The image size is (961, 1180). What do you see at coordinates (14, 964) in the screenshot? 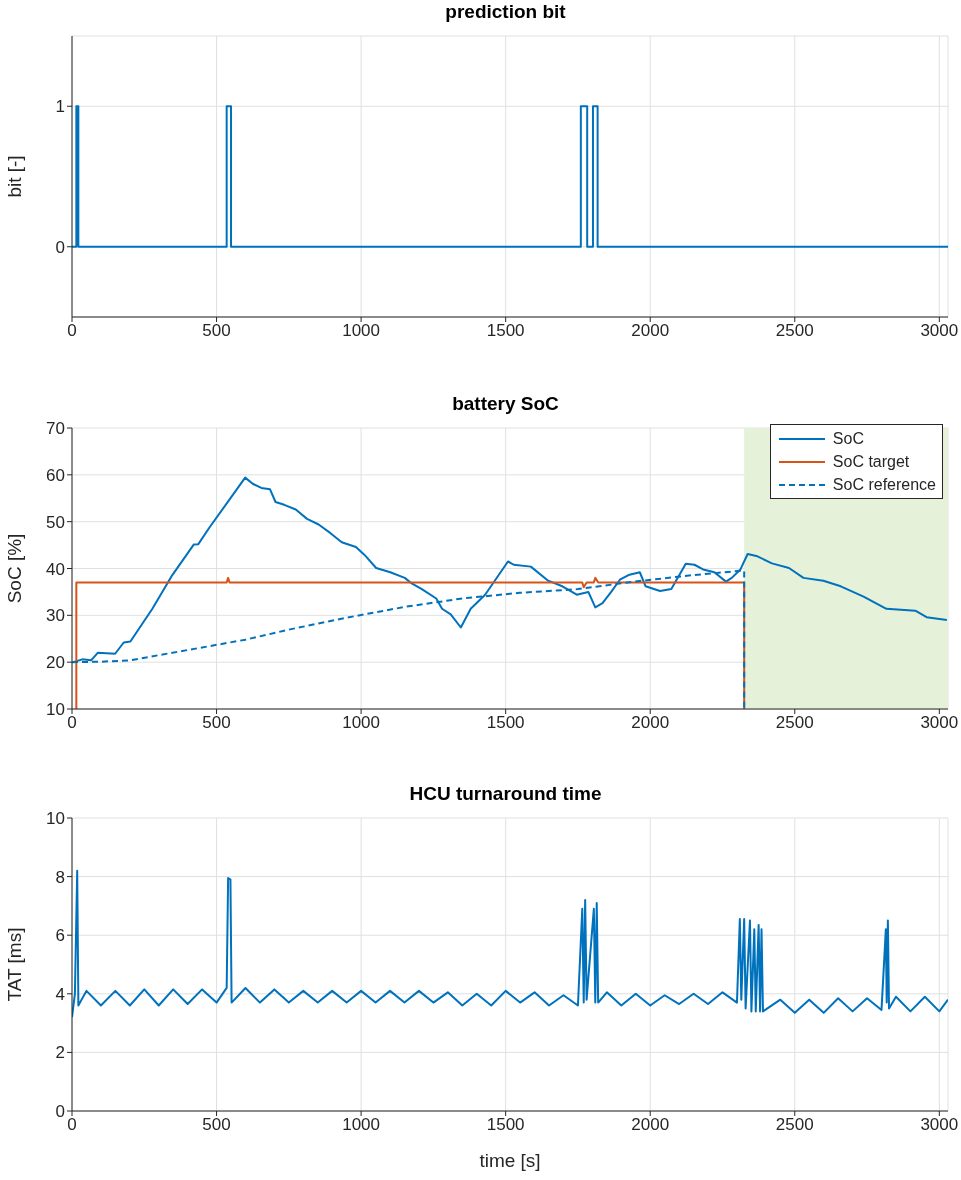
I see `y-axis-title: TAT [ms]` at bounding box center [14, 964].